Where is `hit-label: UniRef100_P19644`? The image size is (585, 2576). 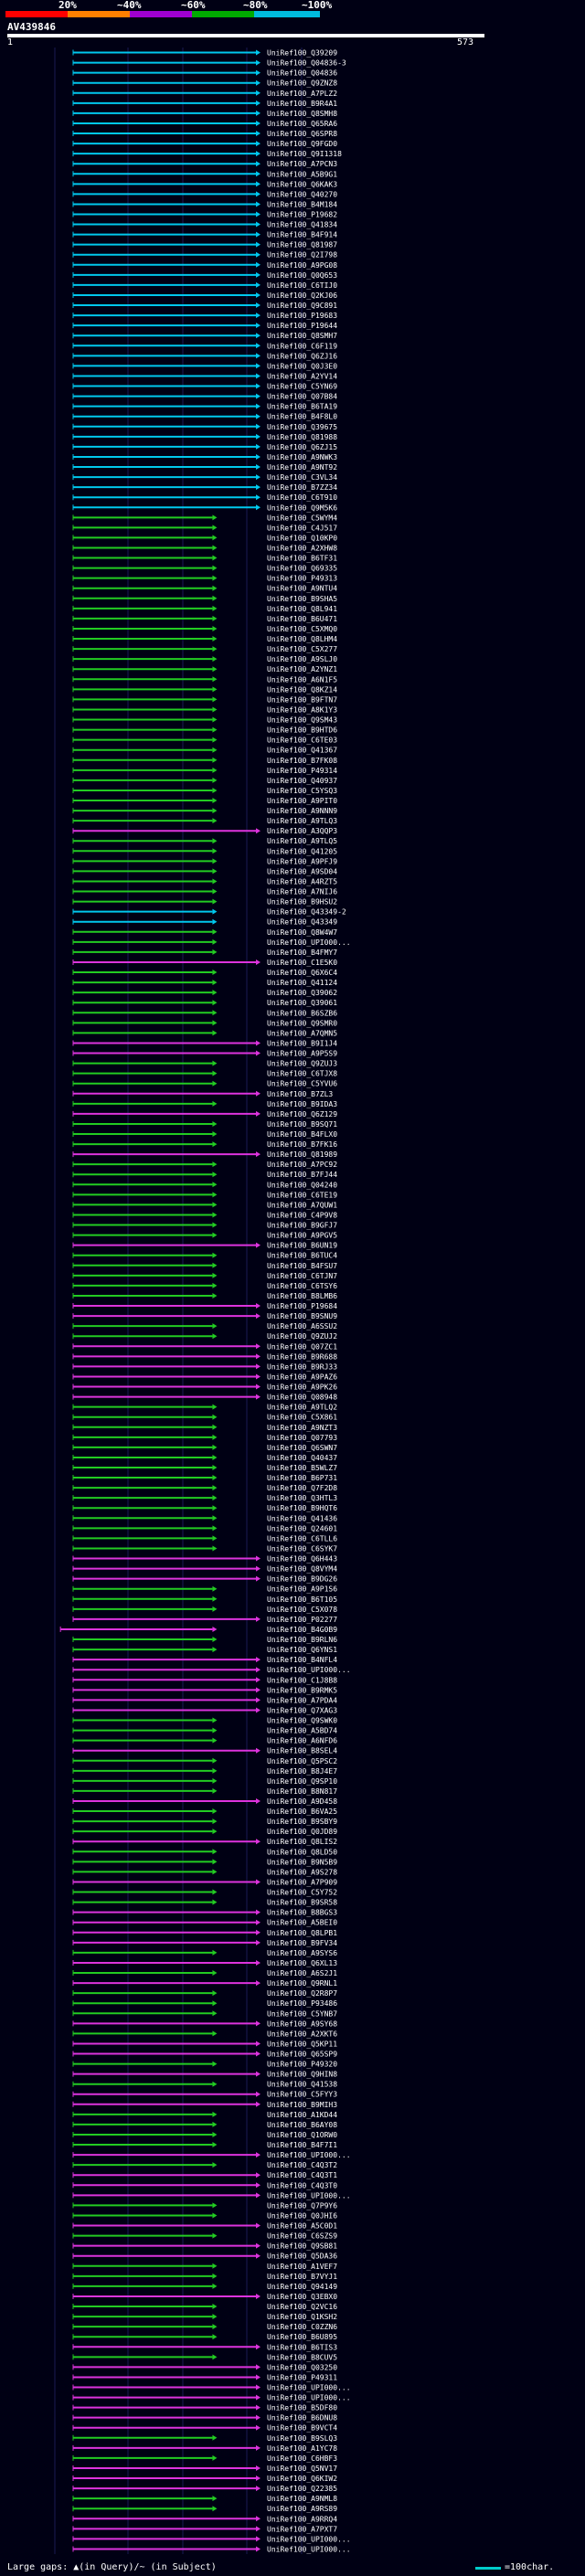 hit-label: UniRef100_P19644 is located at coordinates (302, 326).